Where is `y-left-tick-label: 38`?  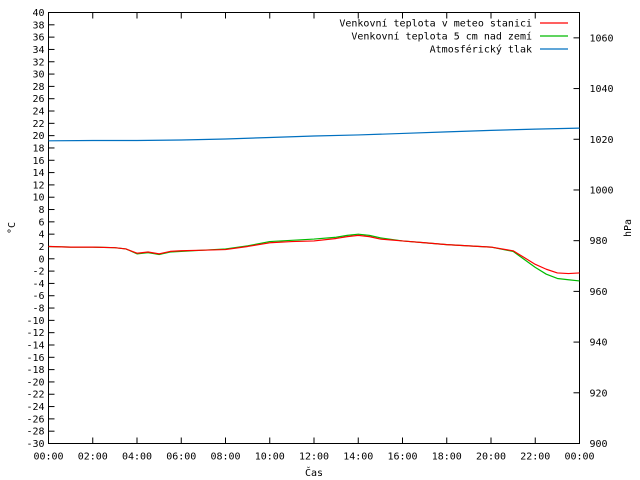 y-left-tick-label: 38 is located at coordinates (38, 25).